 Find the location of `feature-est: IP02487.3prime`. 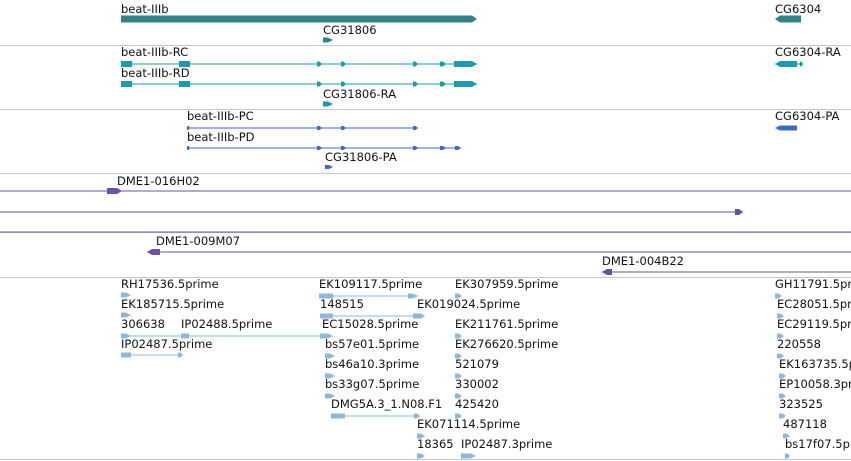

feature-est: IP02487.3prime is located at coordinates (506, 448).